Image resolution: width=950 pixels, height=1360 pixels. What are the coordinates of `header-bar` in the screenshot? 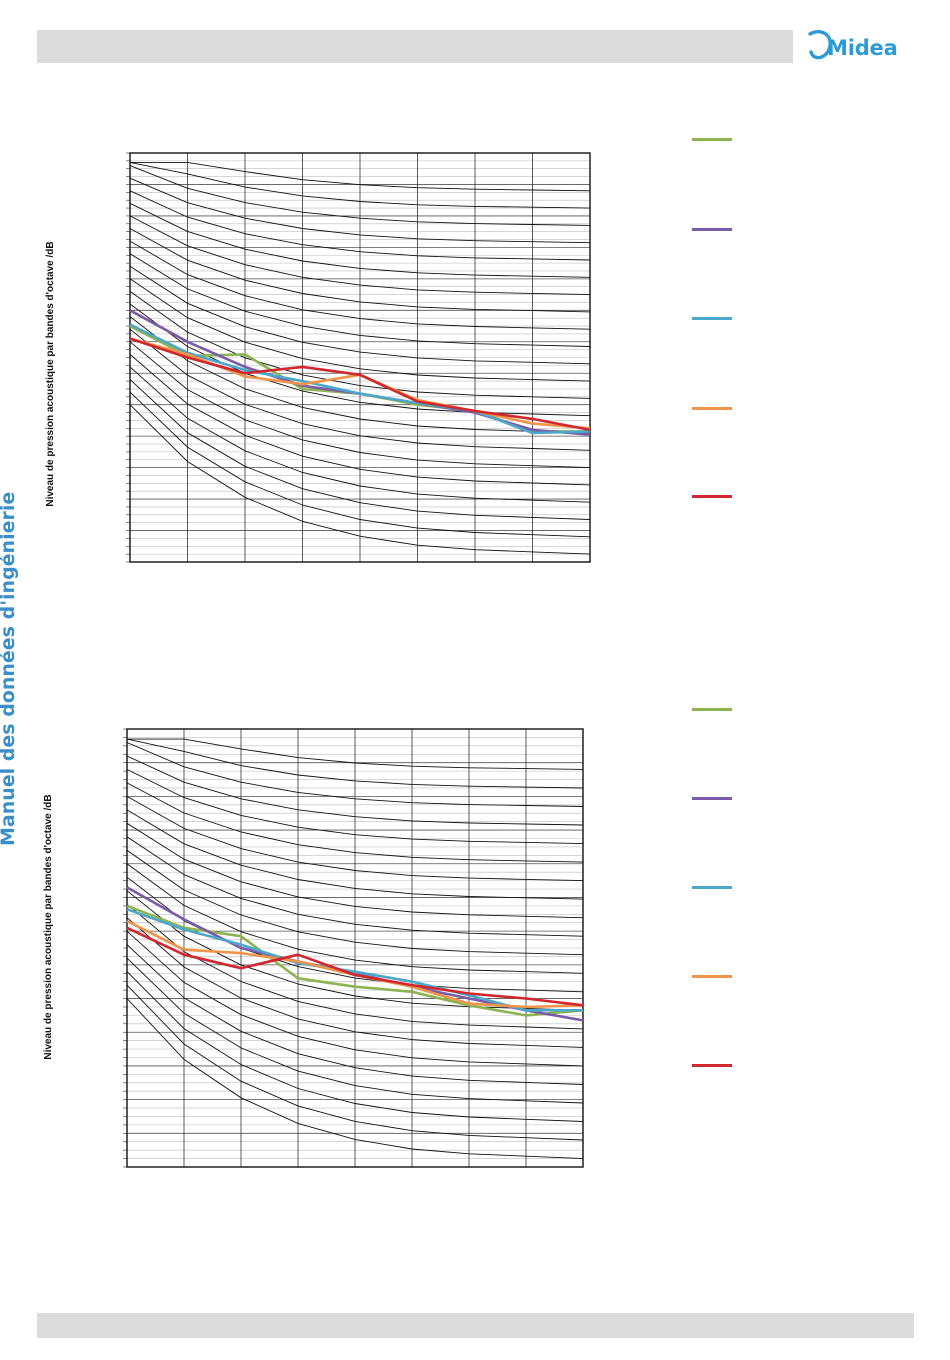 It's located at (415, 46).